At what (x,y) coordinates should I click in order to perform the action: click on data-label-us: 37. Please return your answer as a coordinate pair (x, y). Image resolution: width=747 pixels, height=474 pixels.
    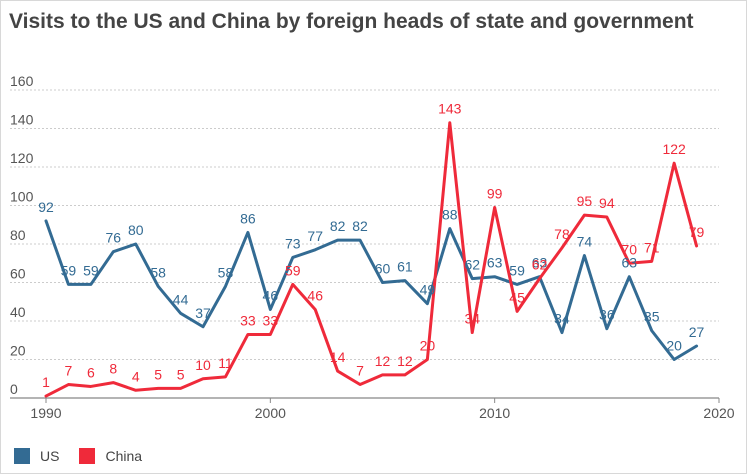
    Looking at the image, I should click on (203, 313).